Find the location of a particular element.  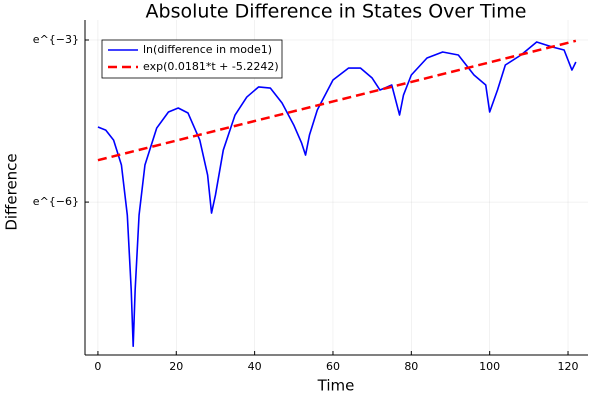

chart-title: Absolute Difference in States Over Time is located at coordinates (336, 12).